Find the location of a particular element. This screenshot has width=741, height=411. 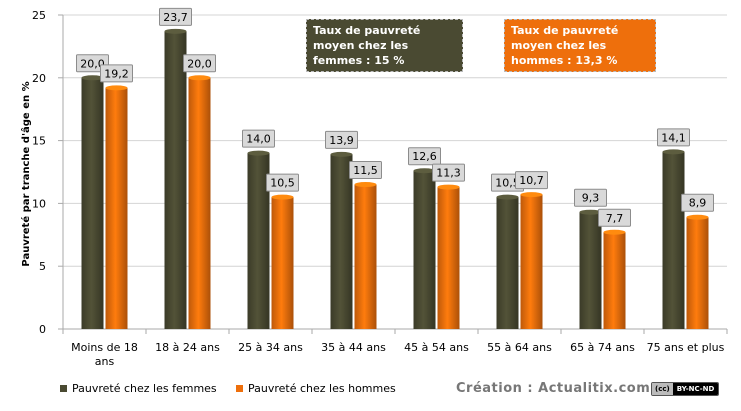

legend-men: Pauvreté chez les hommes is located at coordinates (316, 388).